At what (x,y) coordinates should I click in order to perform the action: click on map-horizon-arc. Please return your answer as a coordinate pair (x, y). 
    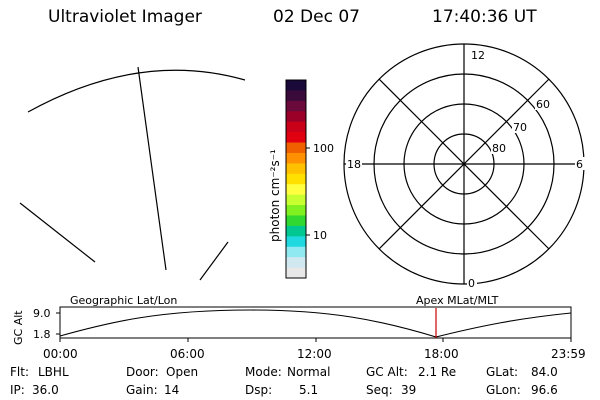
    Looking at the image, I should click on (136, 91).